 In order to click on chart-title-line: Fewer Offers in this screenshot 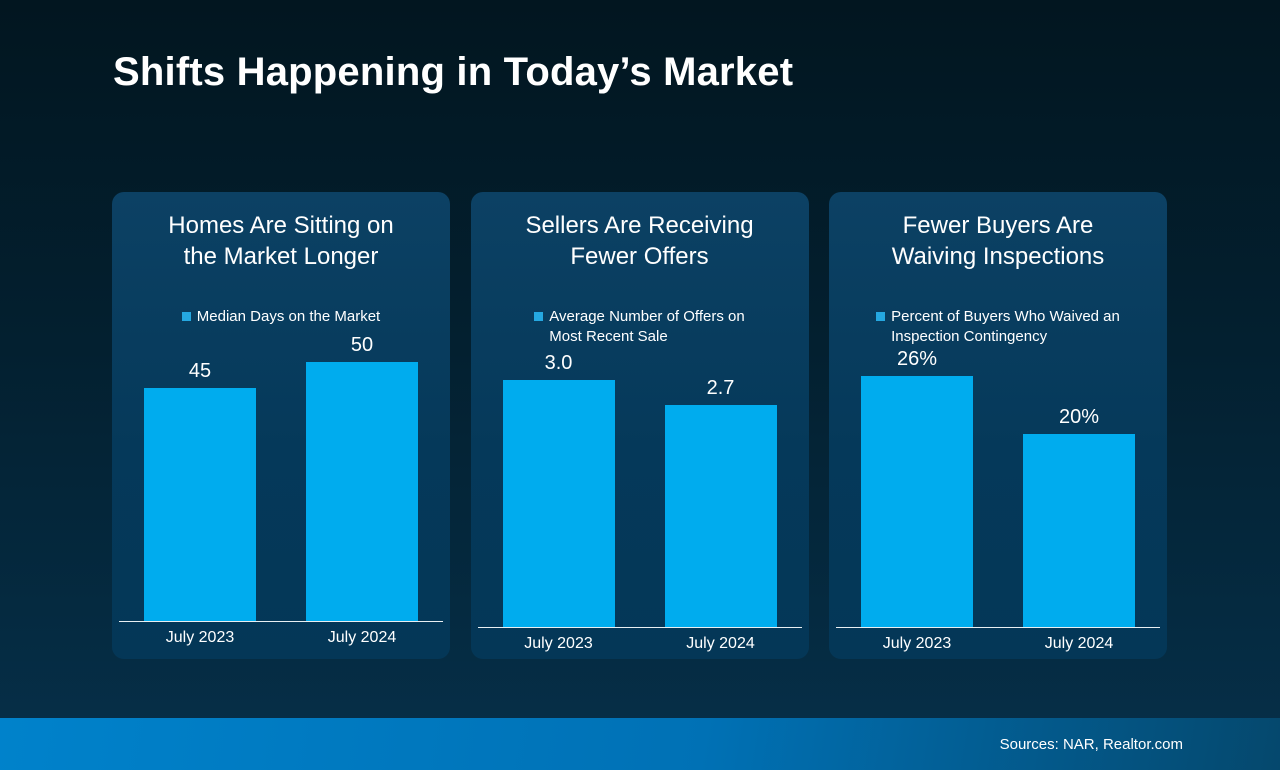, I will do `click(639, 256)`.